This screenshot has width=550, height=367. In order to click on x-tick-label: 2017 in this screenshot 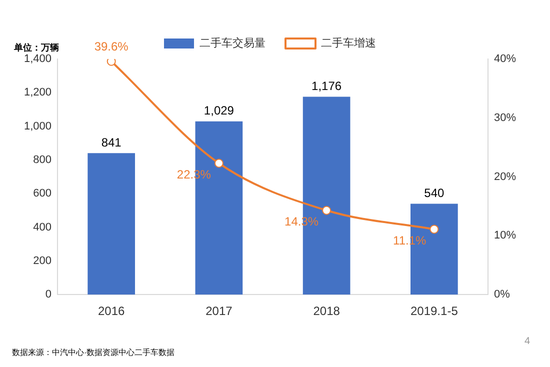, I will do `click(219, 311)`.